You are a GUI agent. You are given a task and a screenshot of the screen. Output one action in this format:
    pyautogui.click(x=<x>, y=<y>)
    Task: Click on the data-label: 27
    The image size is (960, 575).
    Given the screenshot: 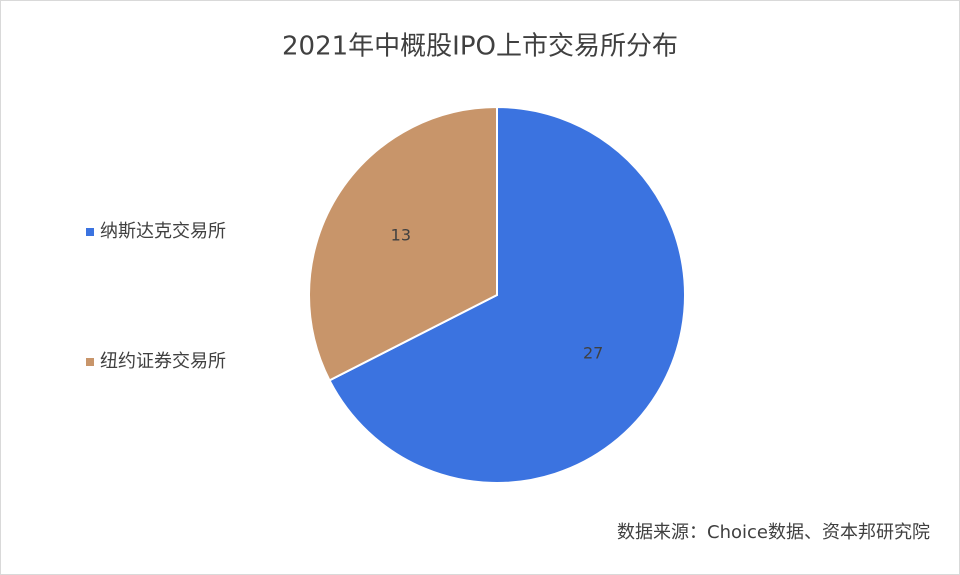 What is the action you would take?
    pyautogui.click(x=593, y=352)
    